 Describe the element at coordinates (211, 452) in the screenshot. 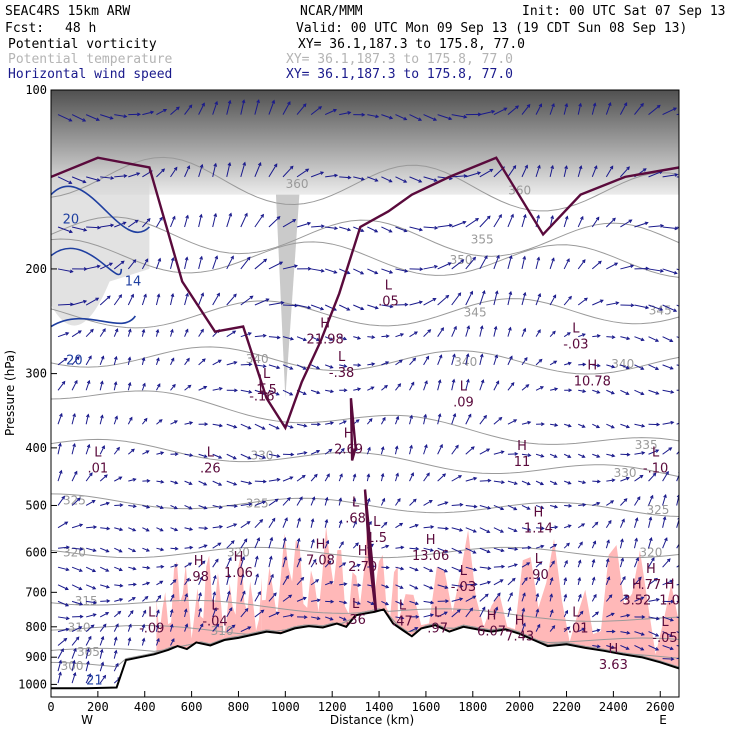

I see `marker-letter: L` at that location.